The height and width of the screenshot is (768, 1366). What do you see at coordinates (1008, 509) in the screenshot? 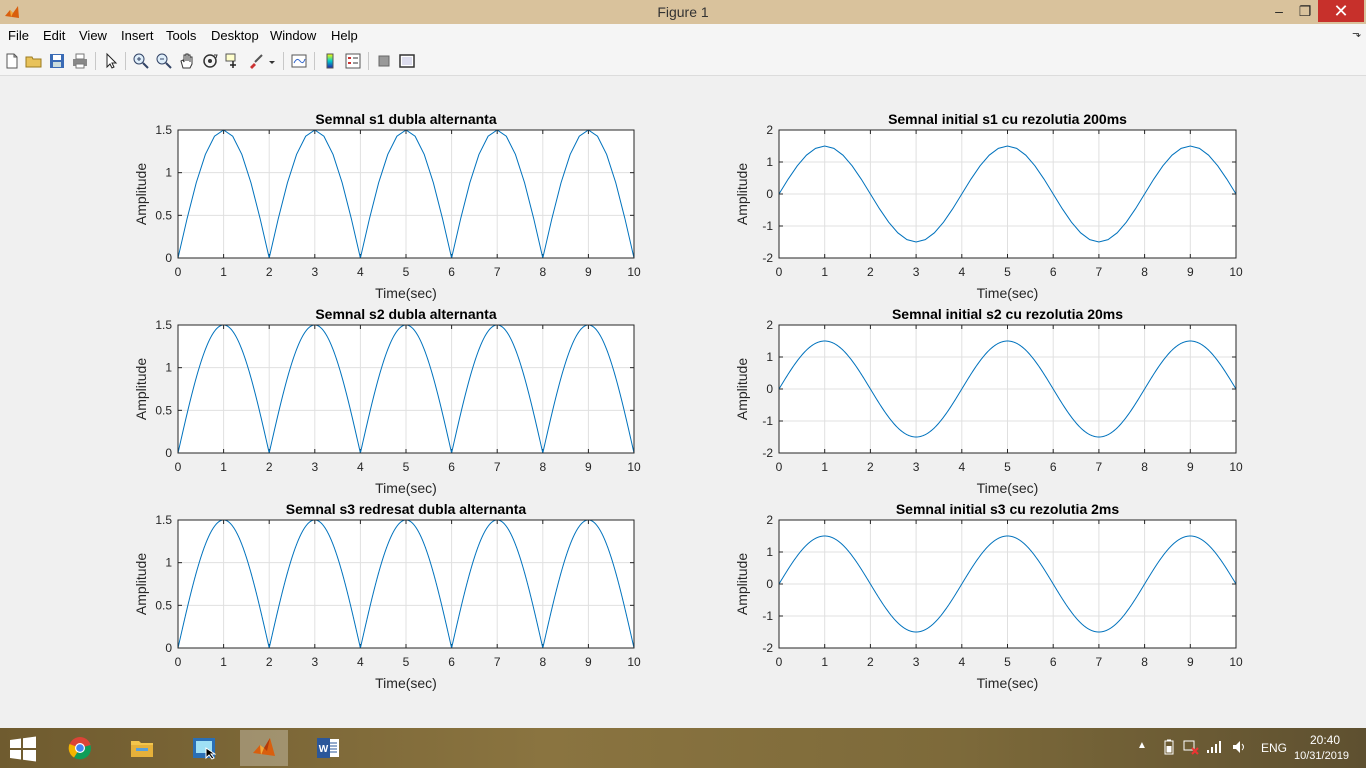
I see `subplot-6-title: Semnal initial s3 cu rezolutia 2ms` at bounding box center [1008, 509].